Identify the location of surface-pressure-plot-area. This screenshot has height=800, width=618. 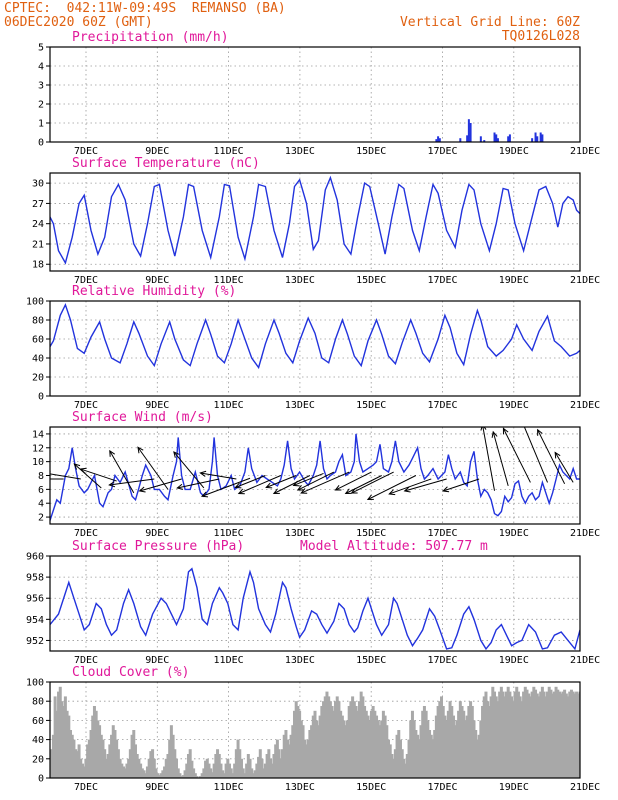
(315, 609).